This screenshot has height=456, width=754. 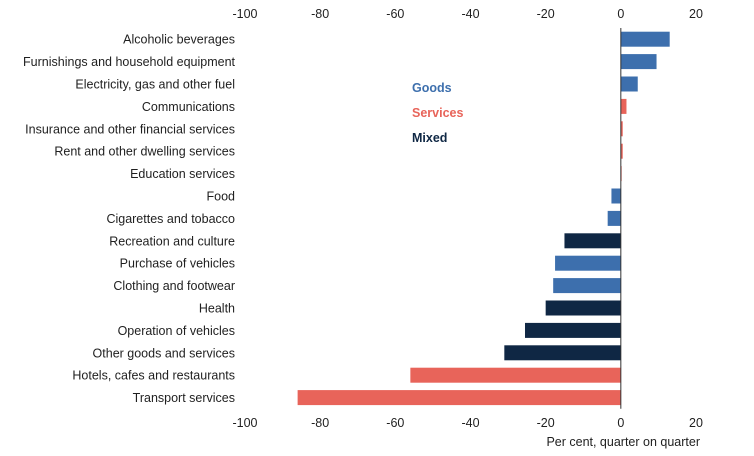 What do you see at coordinates (129, 62) in the screenshot?
I see `category-label: Furnishings and household equipment` at bounding box center [129, 62].